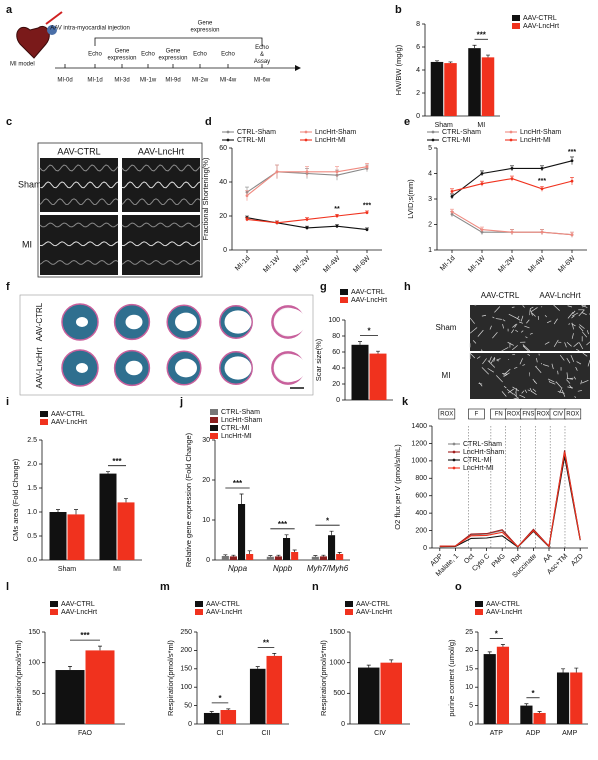  Describe the element at coordinates (241, 420) in the screenshot. I see `legend-label: LncHrt-Sham` at that location.